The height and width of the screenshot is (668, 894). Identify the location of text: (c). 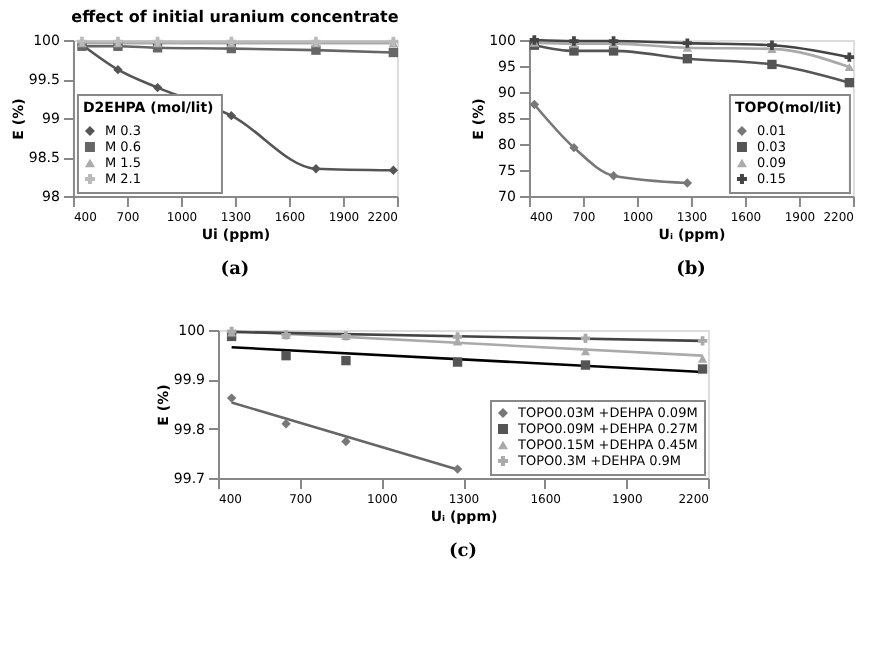
(463, 552).